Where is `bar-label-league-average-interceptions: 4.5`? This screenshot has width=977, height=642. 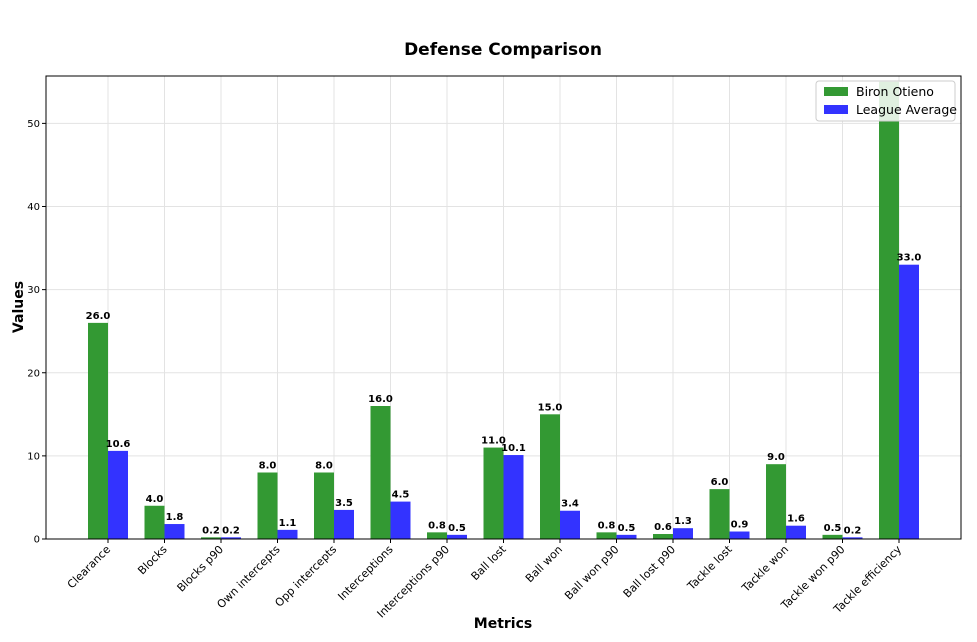
bar-label-league-average-interceptions: 4.5 is located at coordinates (401, 495).